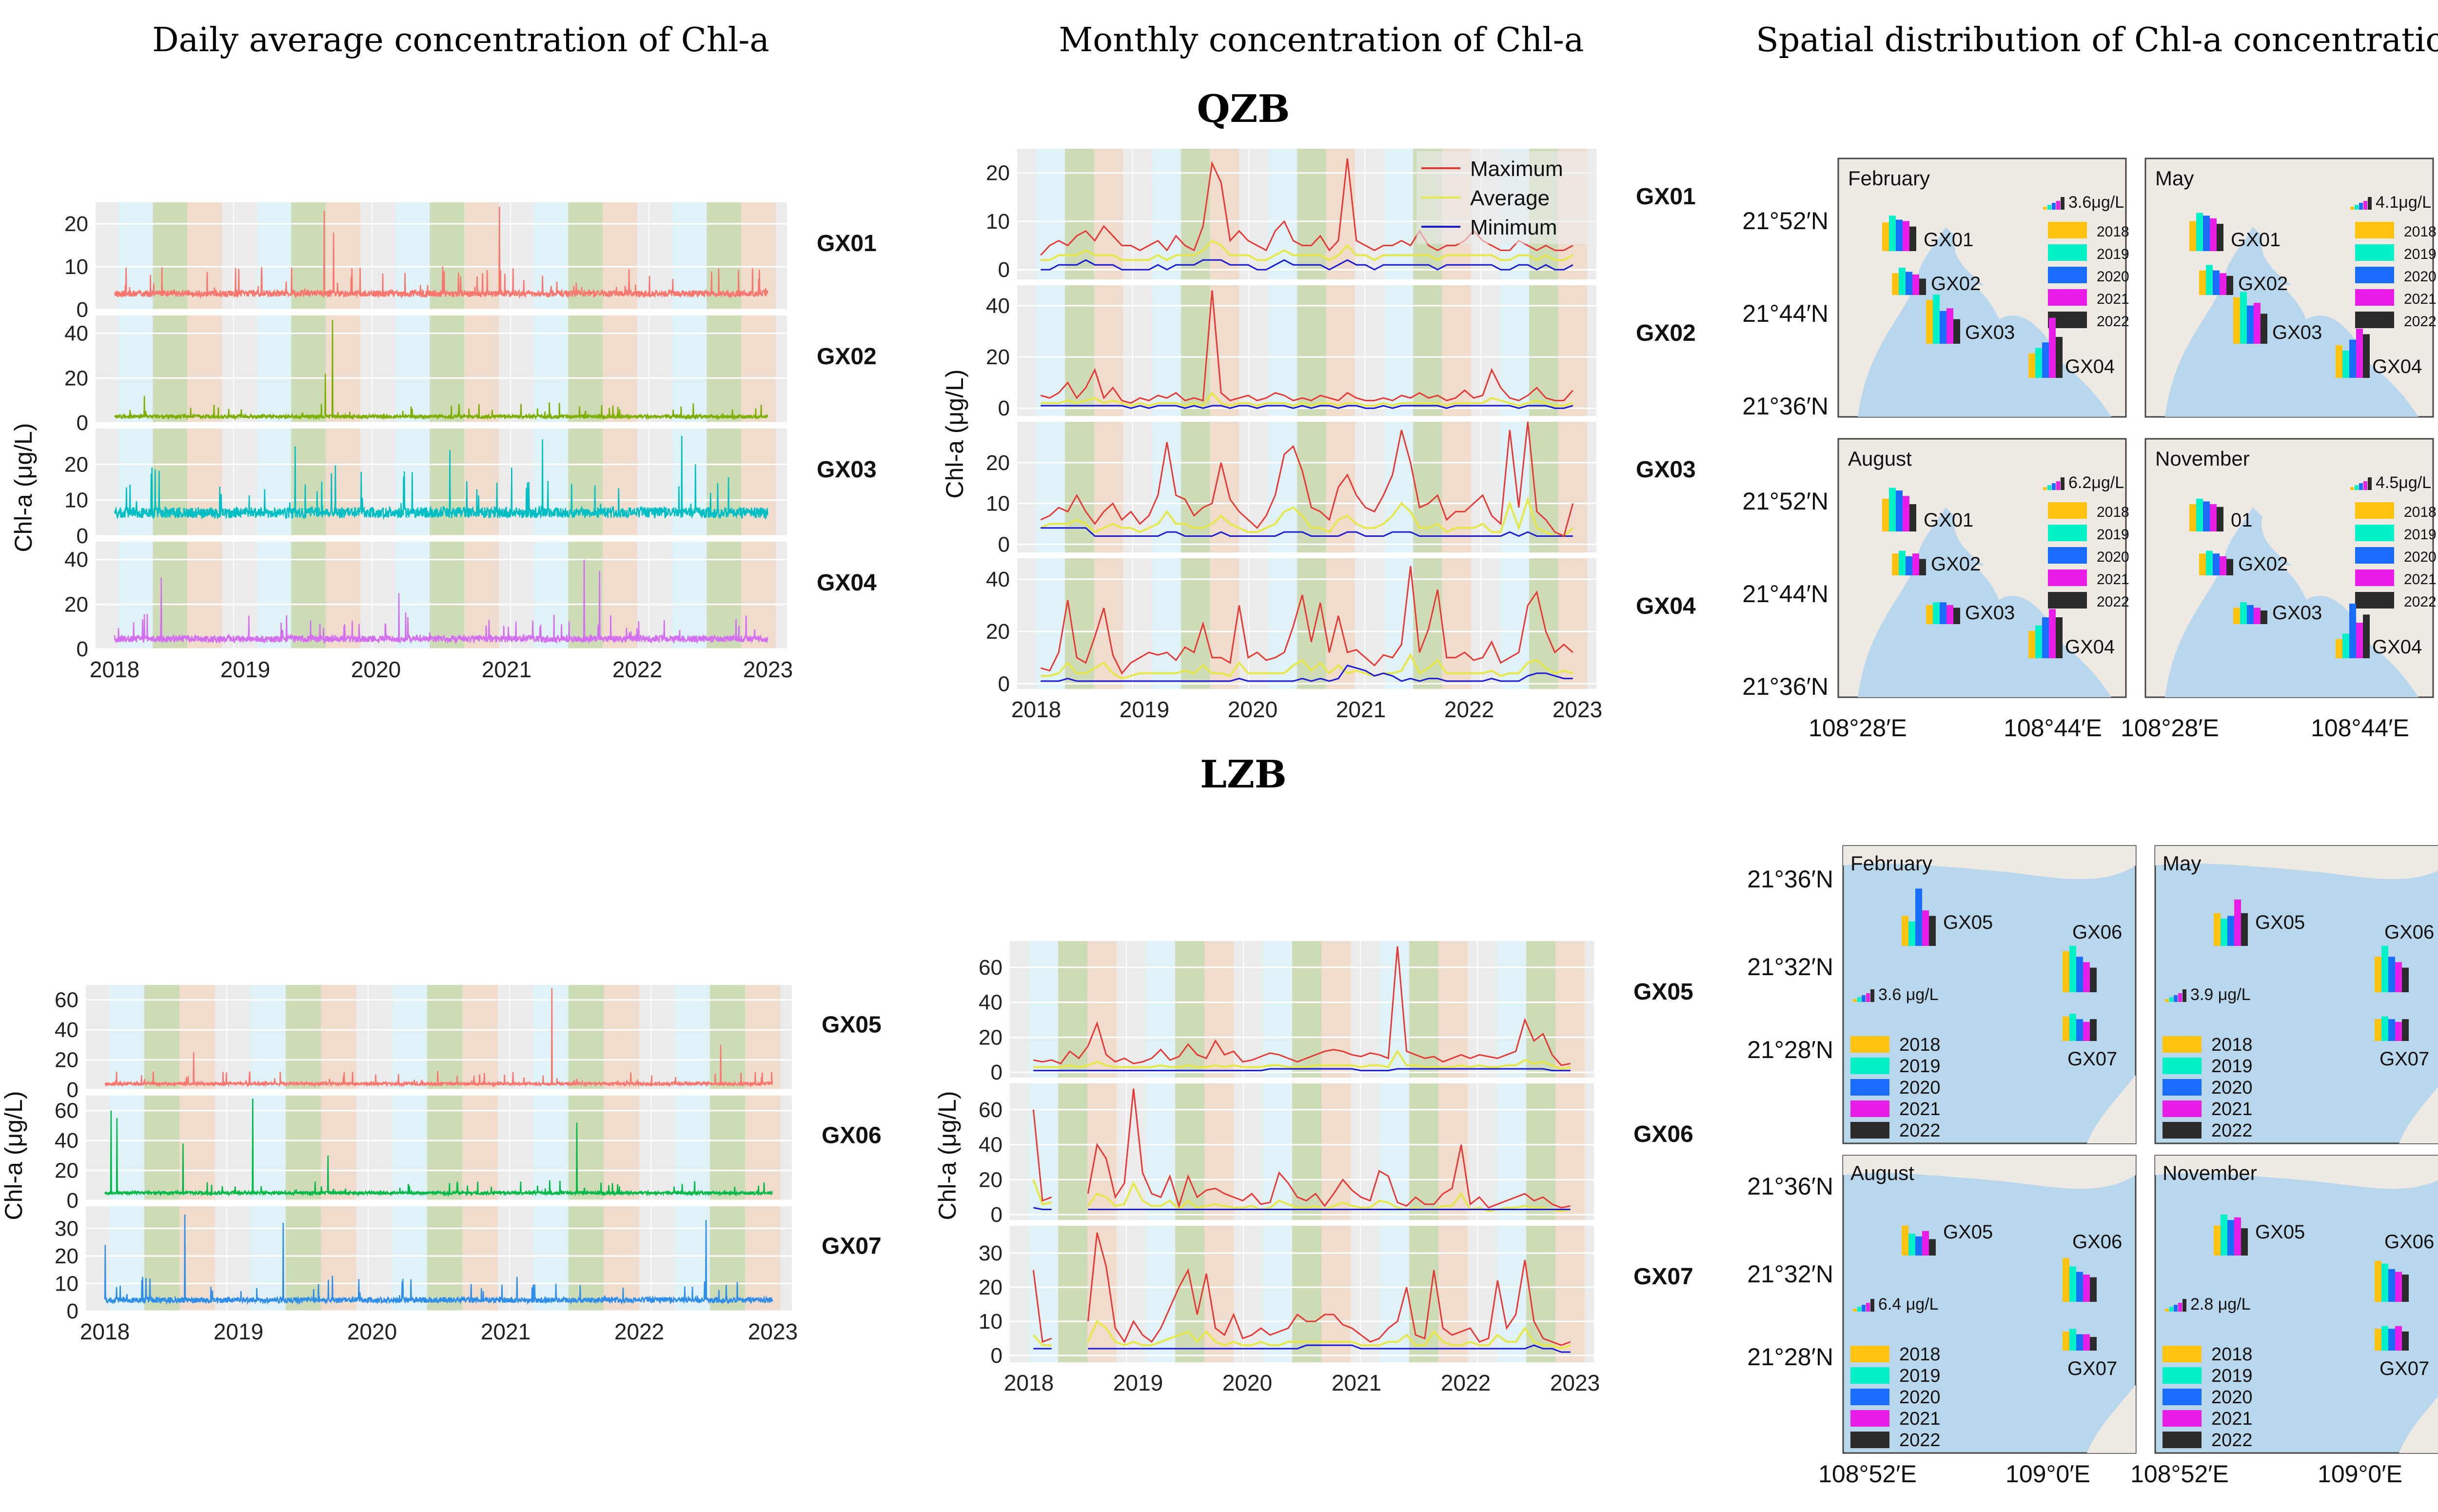 Image resolution: width=2438 pixels, height=1512 pixels. What do you see at coordinates (1307, 407) in the screenshot?
I see `series-min-gx02` at bounding box center [1307, 407].